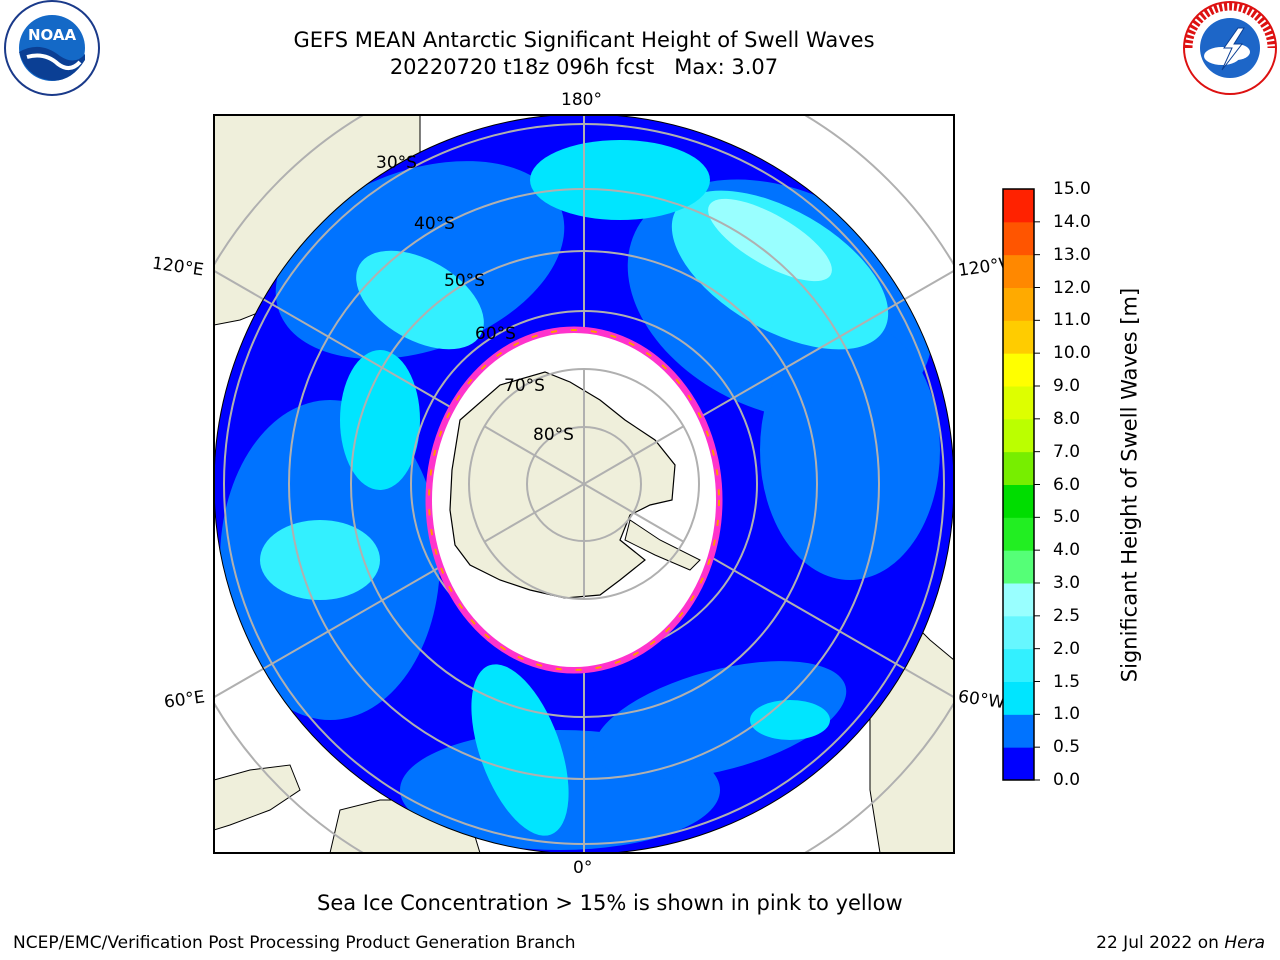 The width and height of the screenshot is (1280, 960). I want to click on colorbar-tick-label: 1.5, so click(1067, 681).